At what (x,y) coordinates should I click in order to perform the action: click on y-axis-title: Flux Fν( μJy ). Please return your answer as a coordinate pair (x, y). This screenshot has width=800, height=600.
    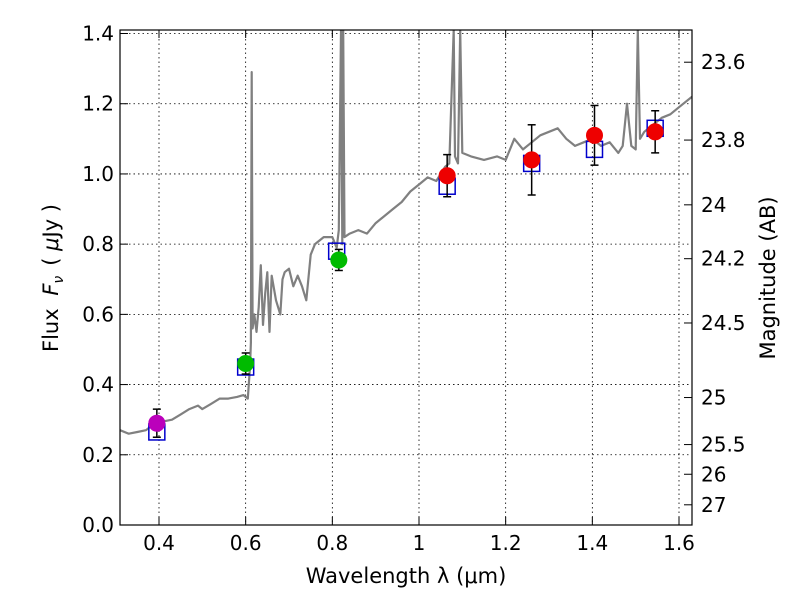
    Looking at the image, I should click on (53, 278).